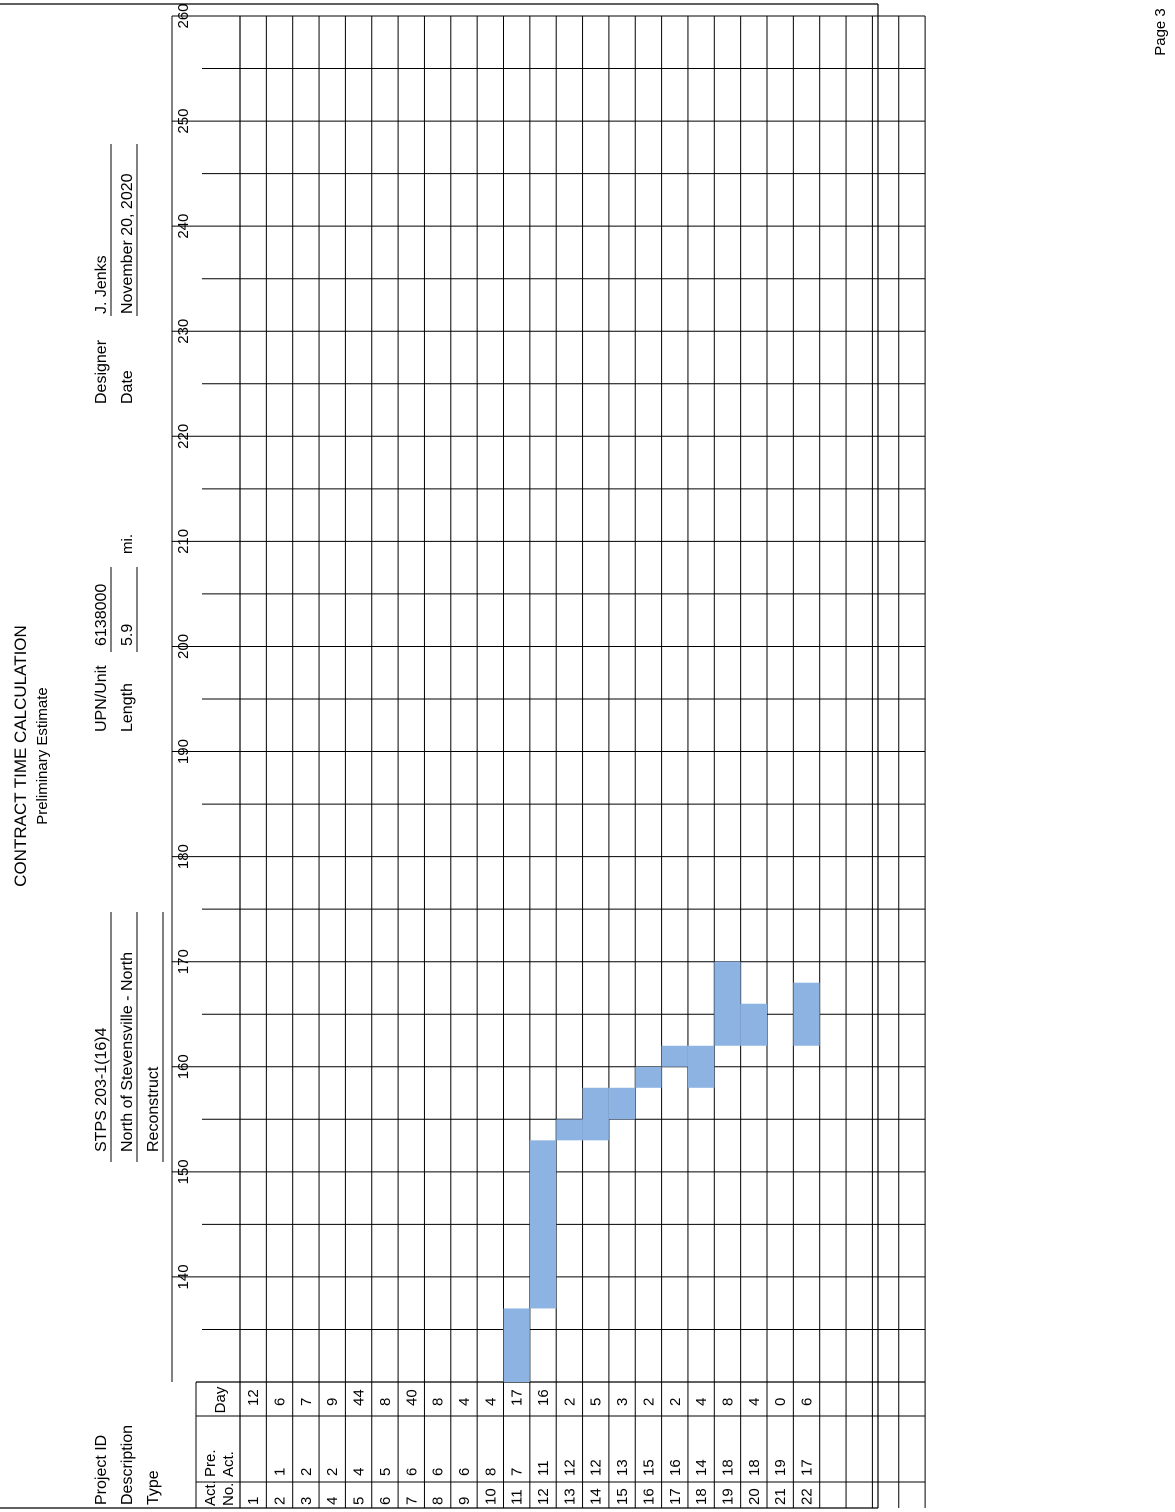  Describe the element at coordinates (101, 371) in the screenshot. I see `designer-label: Designer` at that location.